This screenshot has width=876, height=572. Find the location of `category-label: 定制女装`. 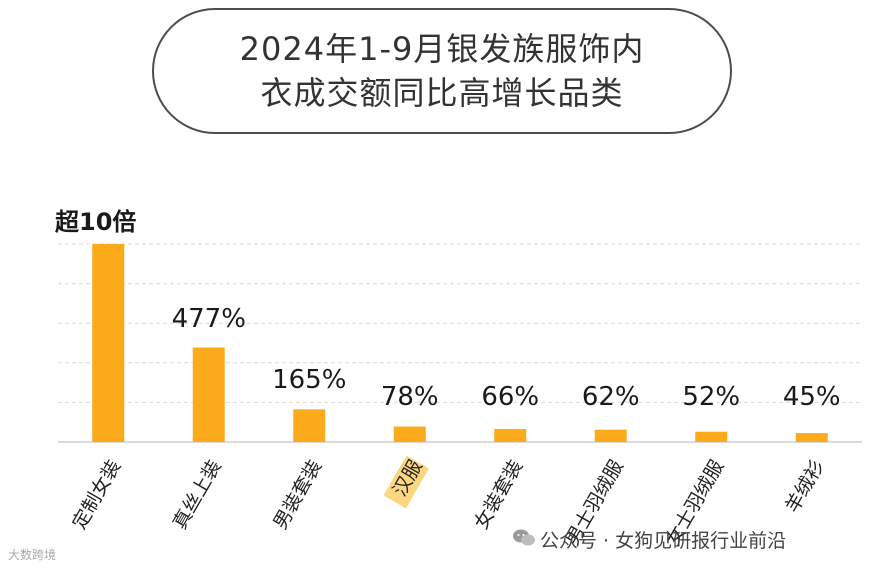

category-label: 定制女装 is located at coordinates (96, 494).